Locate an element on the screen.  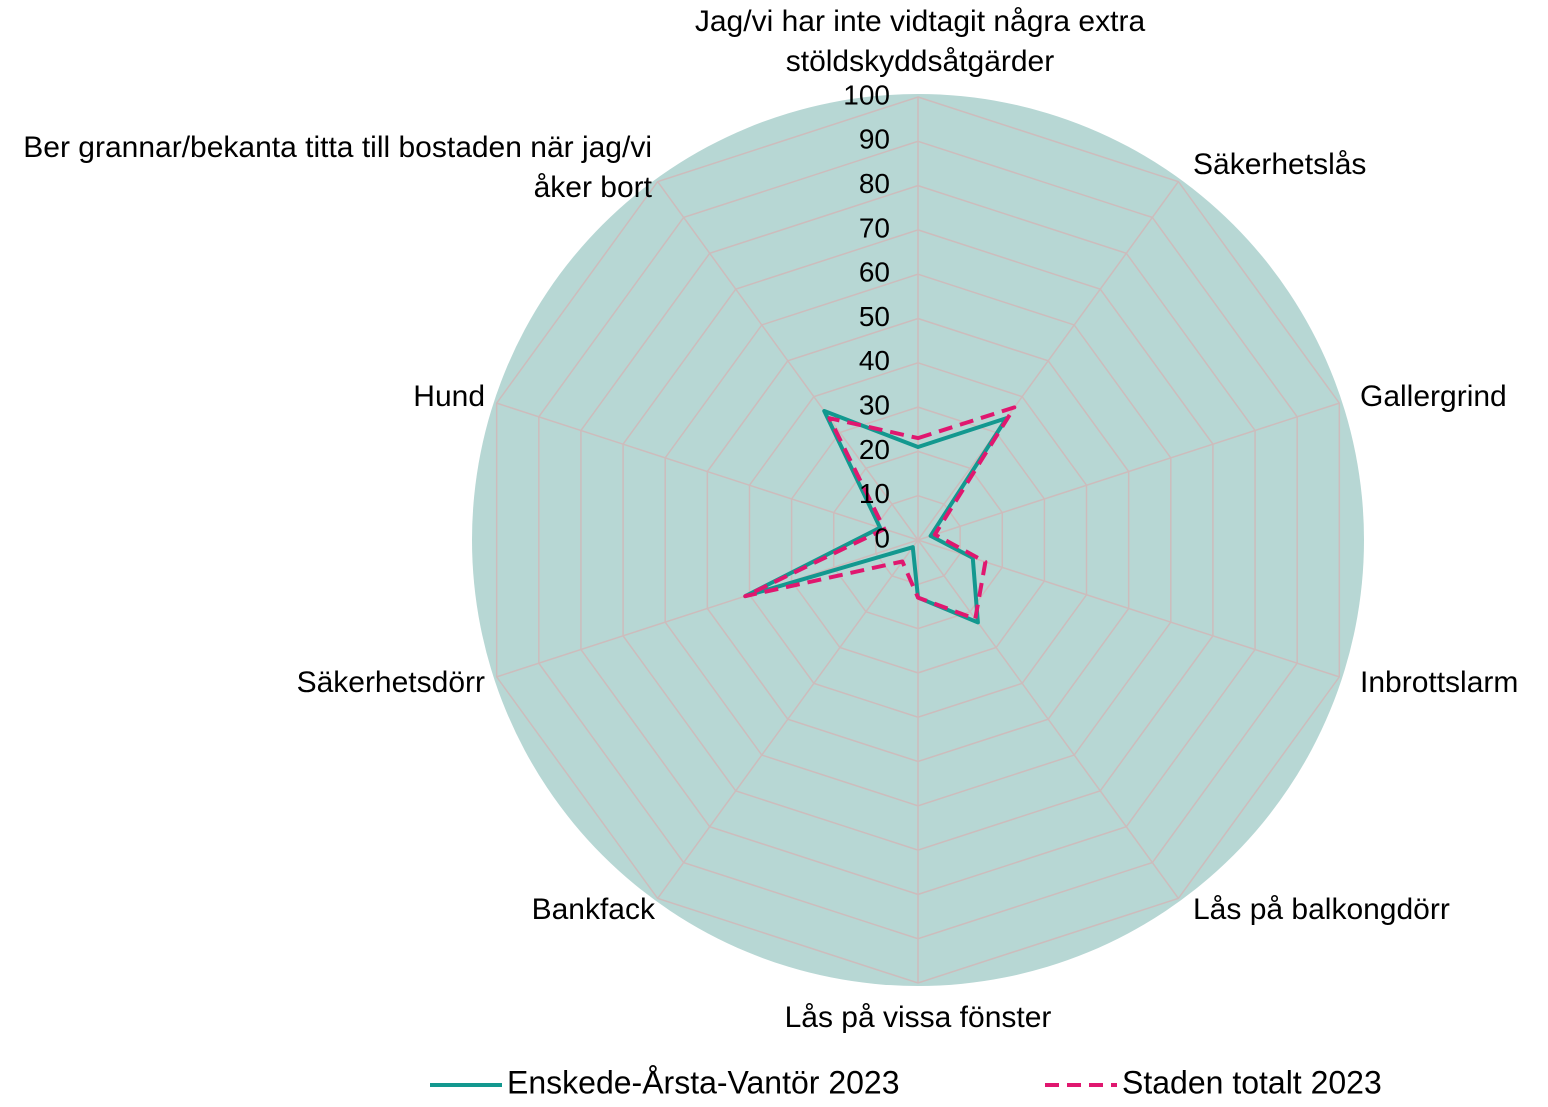
category-label: Lås på vissa fönster is located at coordinates (918, 1017).